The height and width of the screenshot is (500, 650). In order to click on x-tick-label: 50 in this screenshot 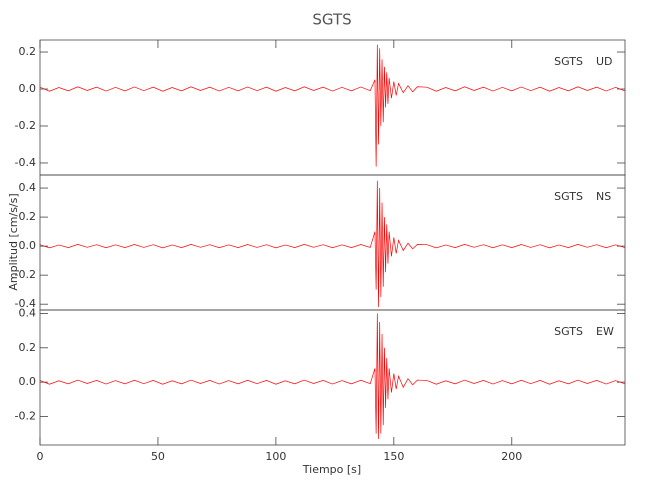, I will do `click(158, 456)`.